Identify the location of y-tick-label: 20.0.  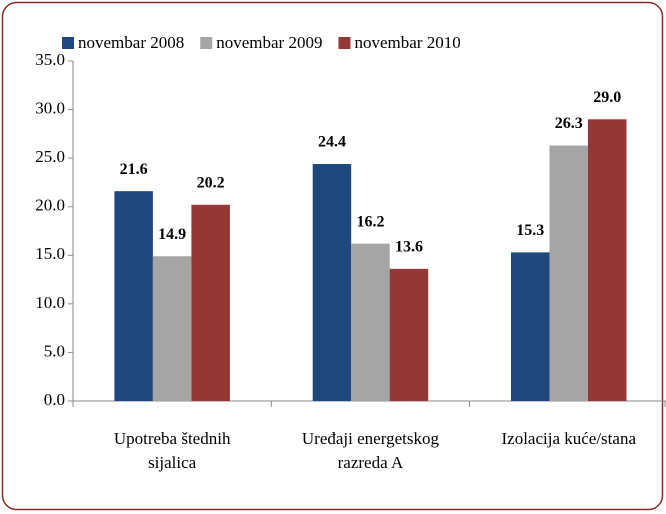
(50, 205).